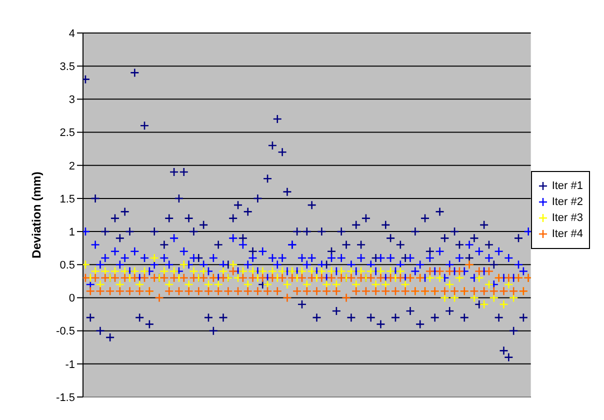 This screenshot has height=420, width=604. Describe the element at coordinates (70, 364) in the screenshot. I see `y-tick-label: -1` at that location.